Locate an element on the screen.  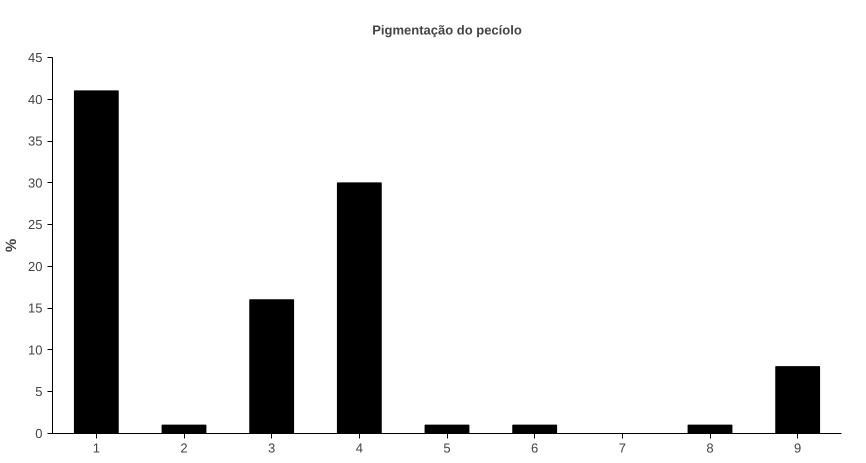
x-tick-label: 8 is located at coordinates (710, 448).